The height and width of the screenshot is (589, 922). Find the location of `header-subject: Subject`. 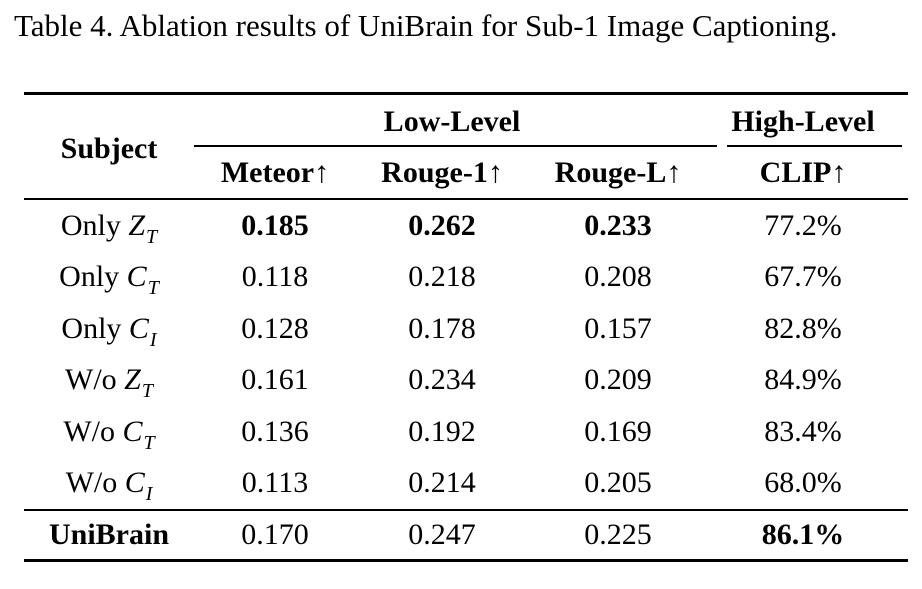

header-subject: Subject is located at coordinates (109, 148).